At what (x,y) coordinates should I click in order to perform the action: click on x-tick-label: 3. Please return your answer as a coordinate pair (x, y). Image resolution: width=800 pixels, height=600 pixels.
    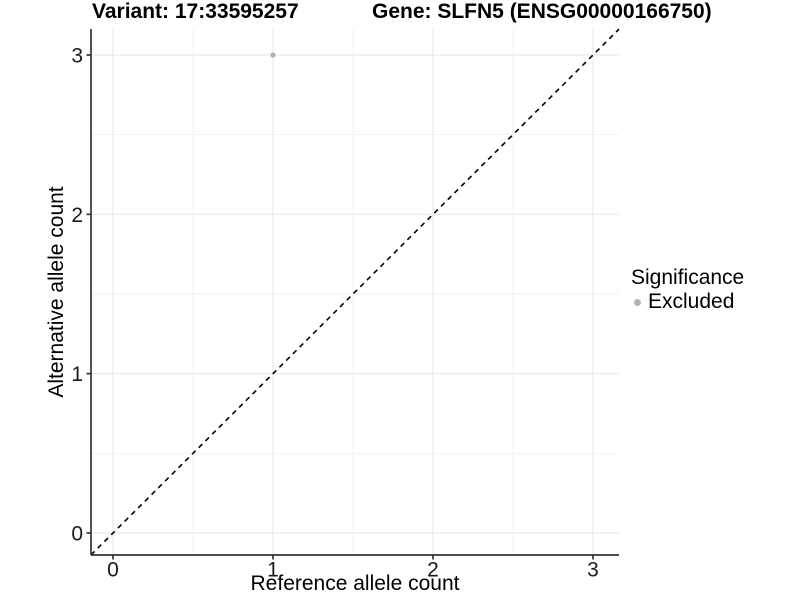
    Looking at the image, I should click on (593, 570).